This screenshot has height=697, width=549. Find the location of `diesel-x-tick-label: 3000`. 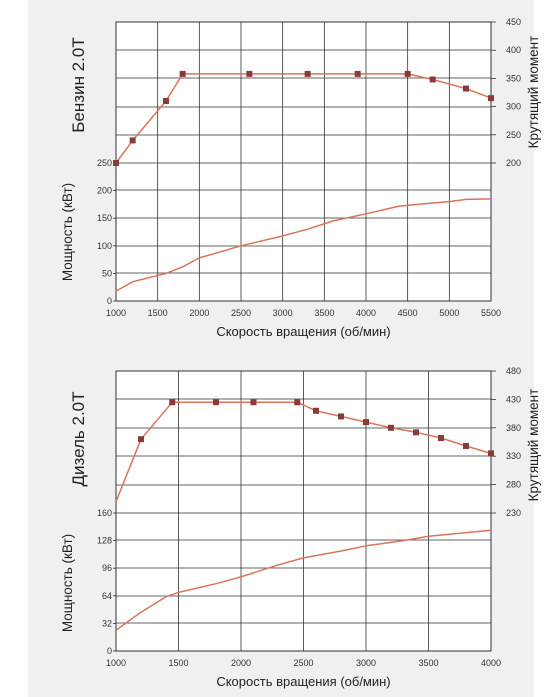

diesel-x-tick-label: 3000 is located at coordinates (366, 663).